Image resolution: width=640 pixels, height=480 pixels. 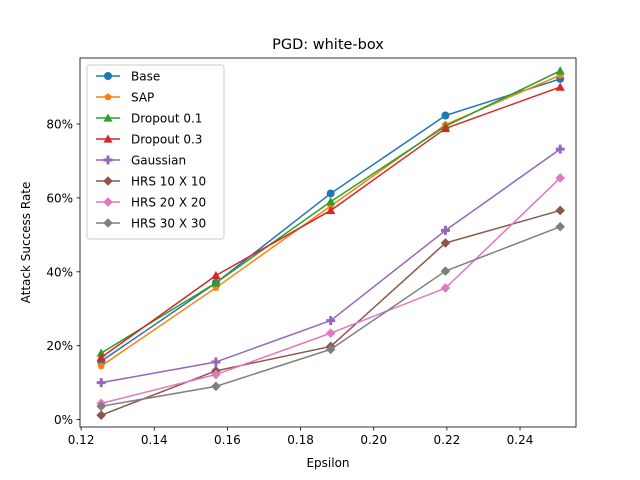 I want to click on legend-item: SAP, so click(x=125, y=98).